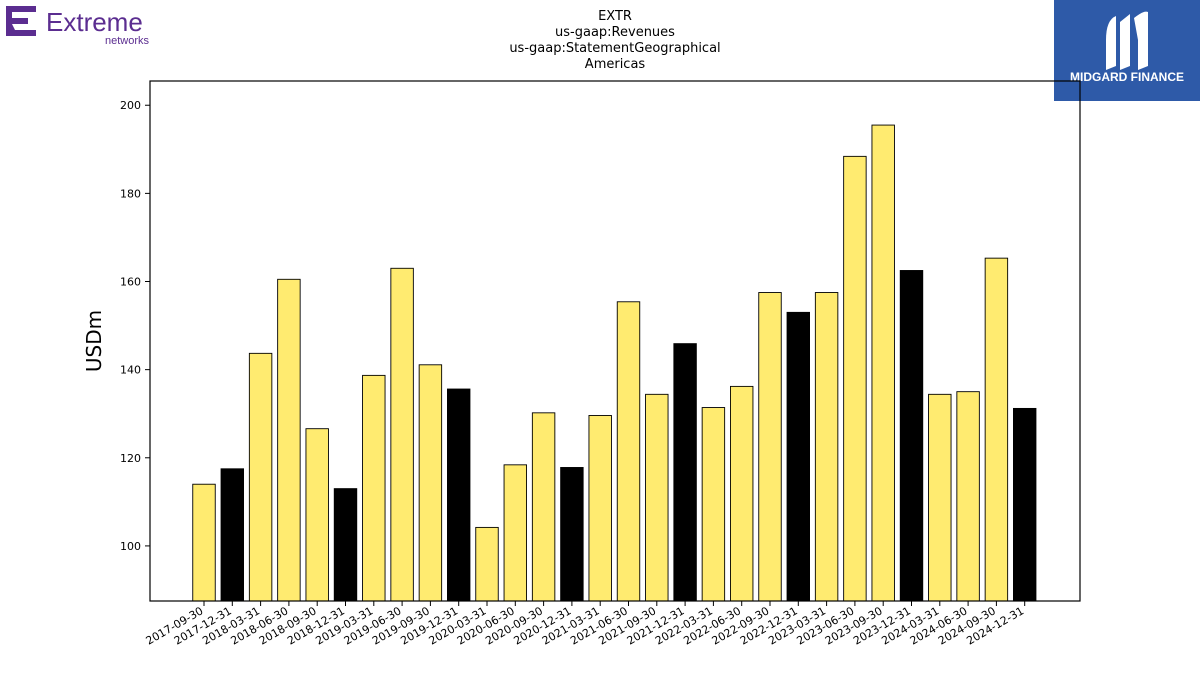 The height and width of the screenshot is (675, 1200). Describe the element at coordinates (135, 326) in the screenshot. I see `y-axis: 100 120 140 160 180 200` at that location.